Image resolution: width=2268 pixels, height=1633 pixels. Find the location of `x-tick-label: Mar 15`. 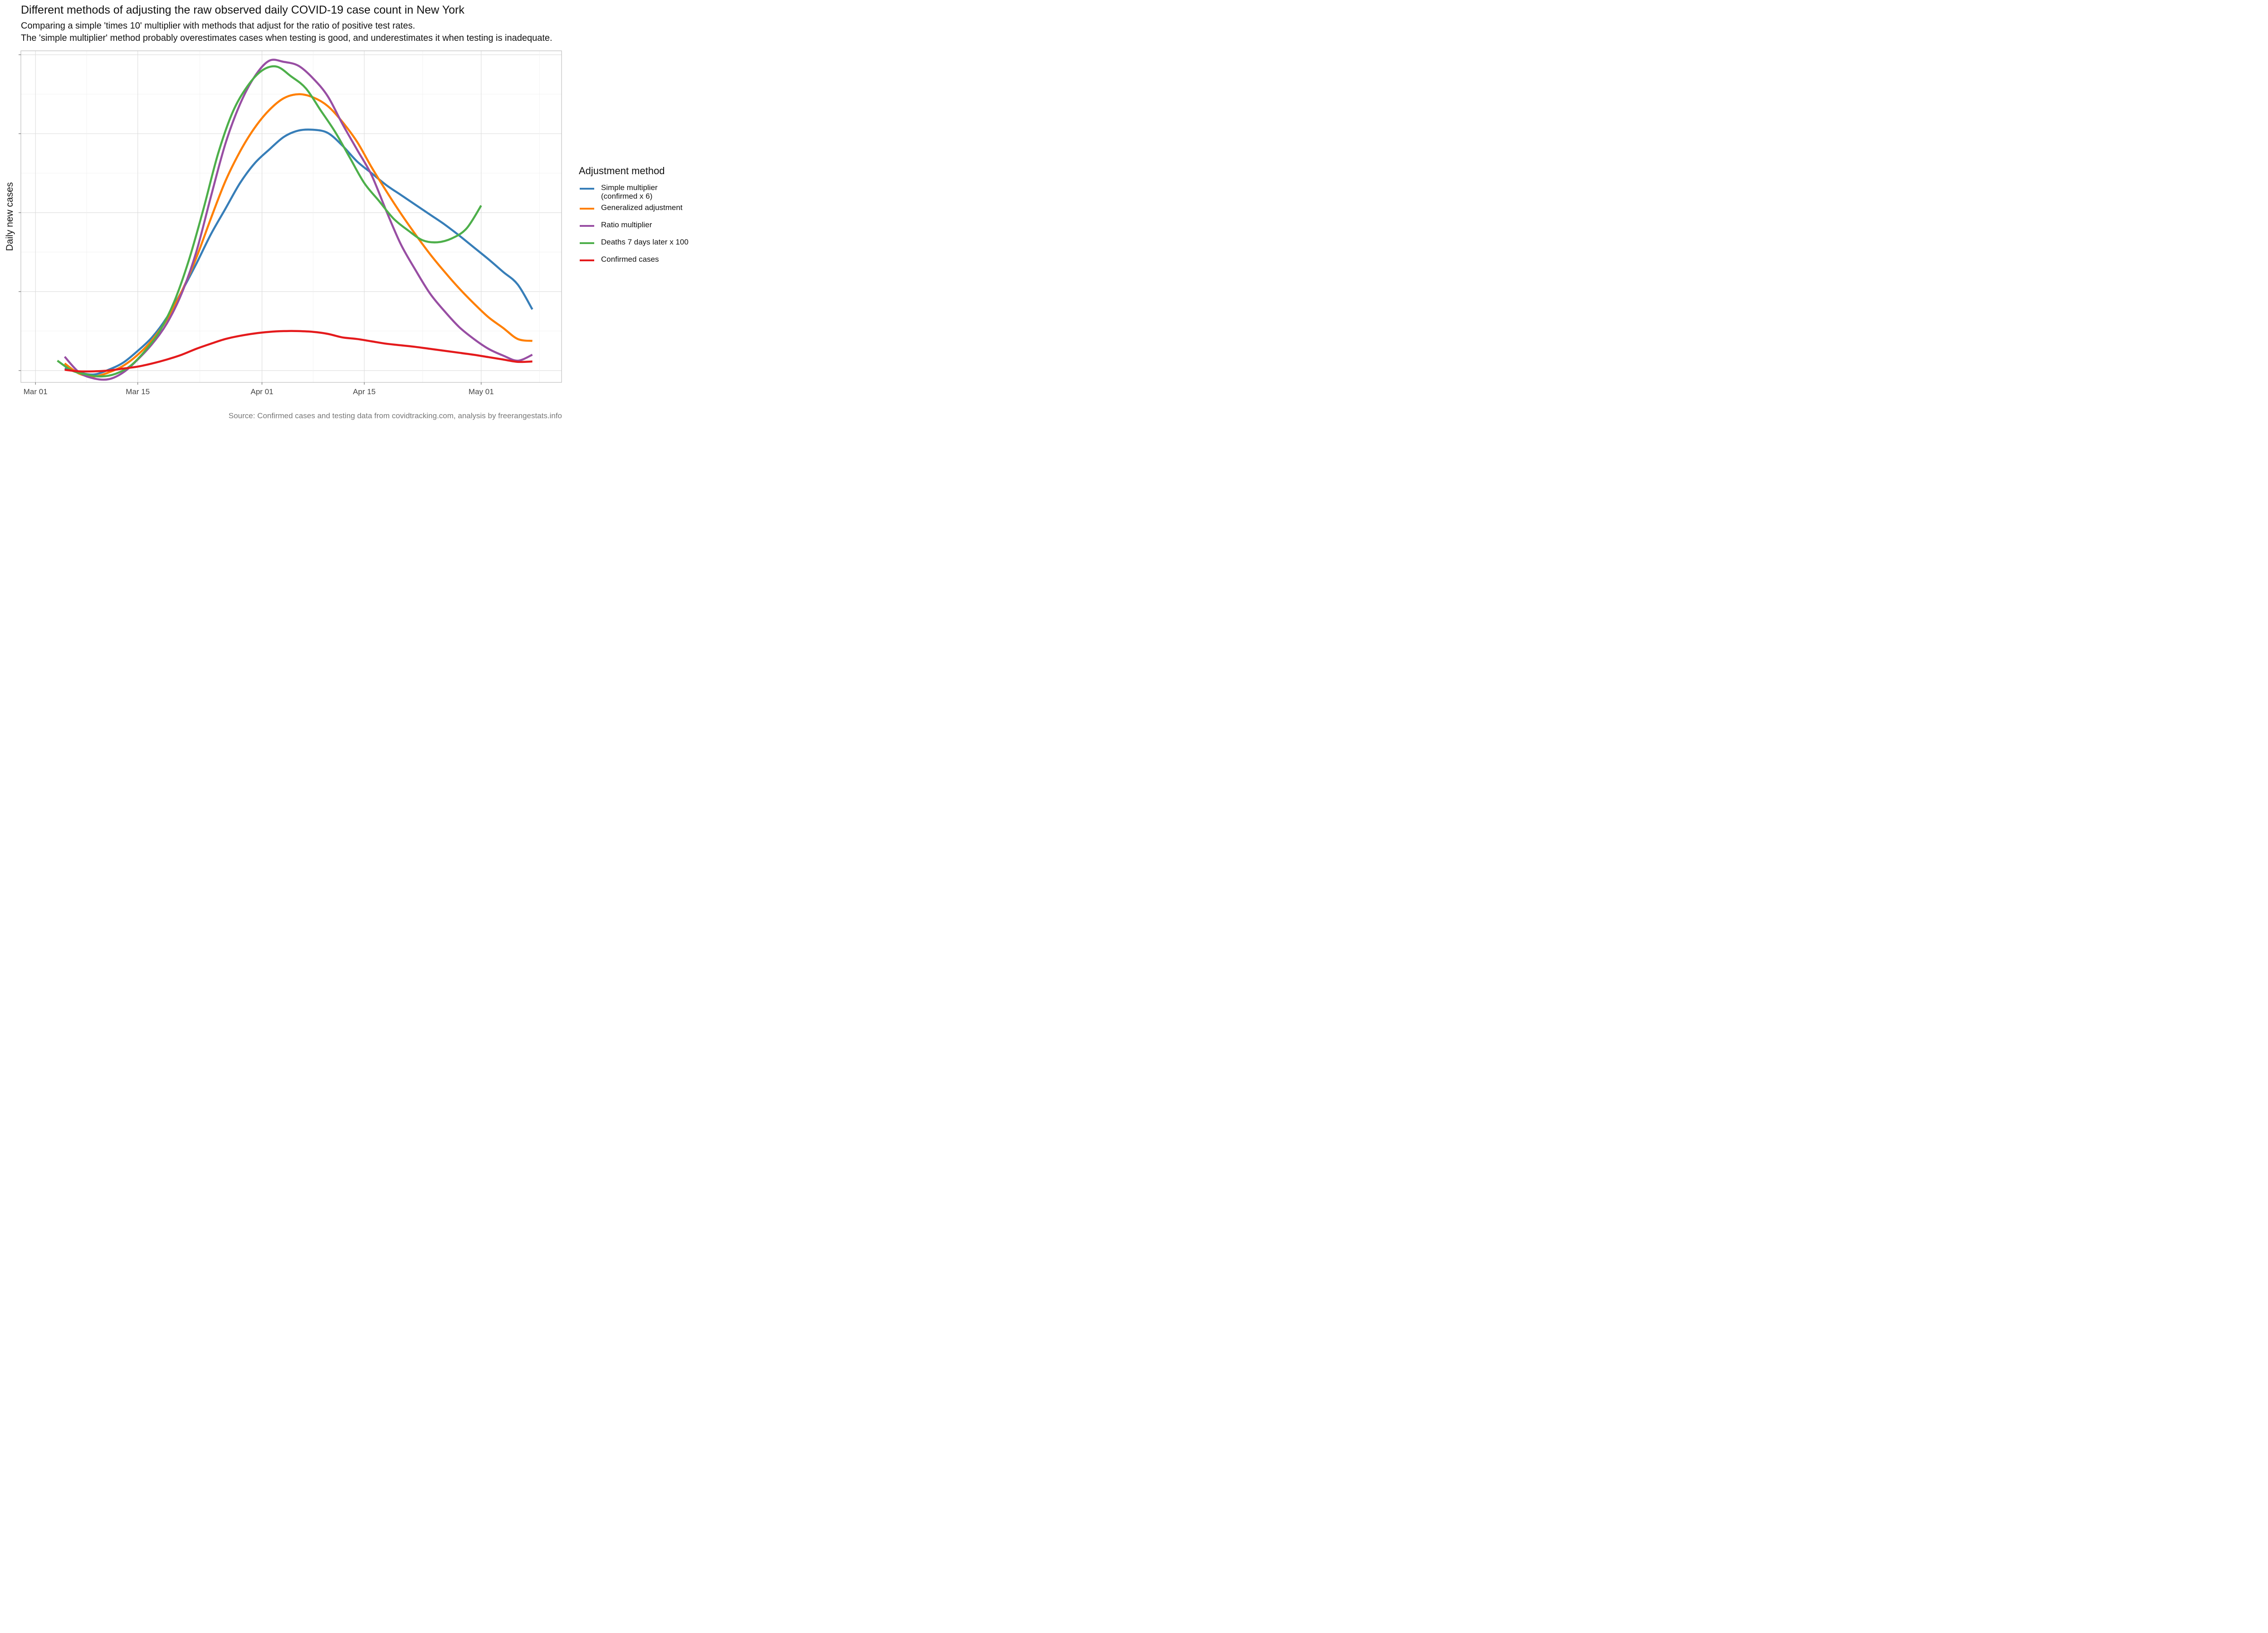

x-tick-label: Mar 15 is located at coordinates (138, 391).